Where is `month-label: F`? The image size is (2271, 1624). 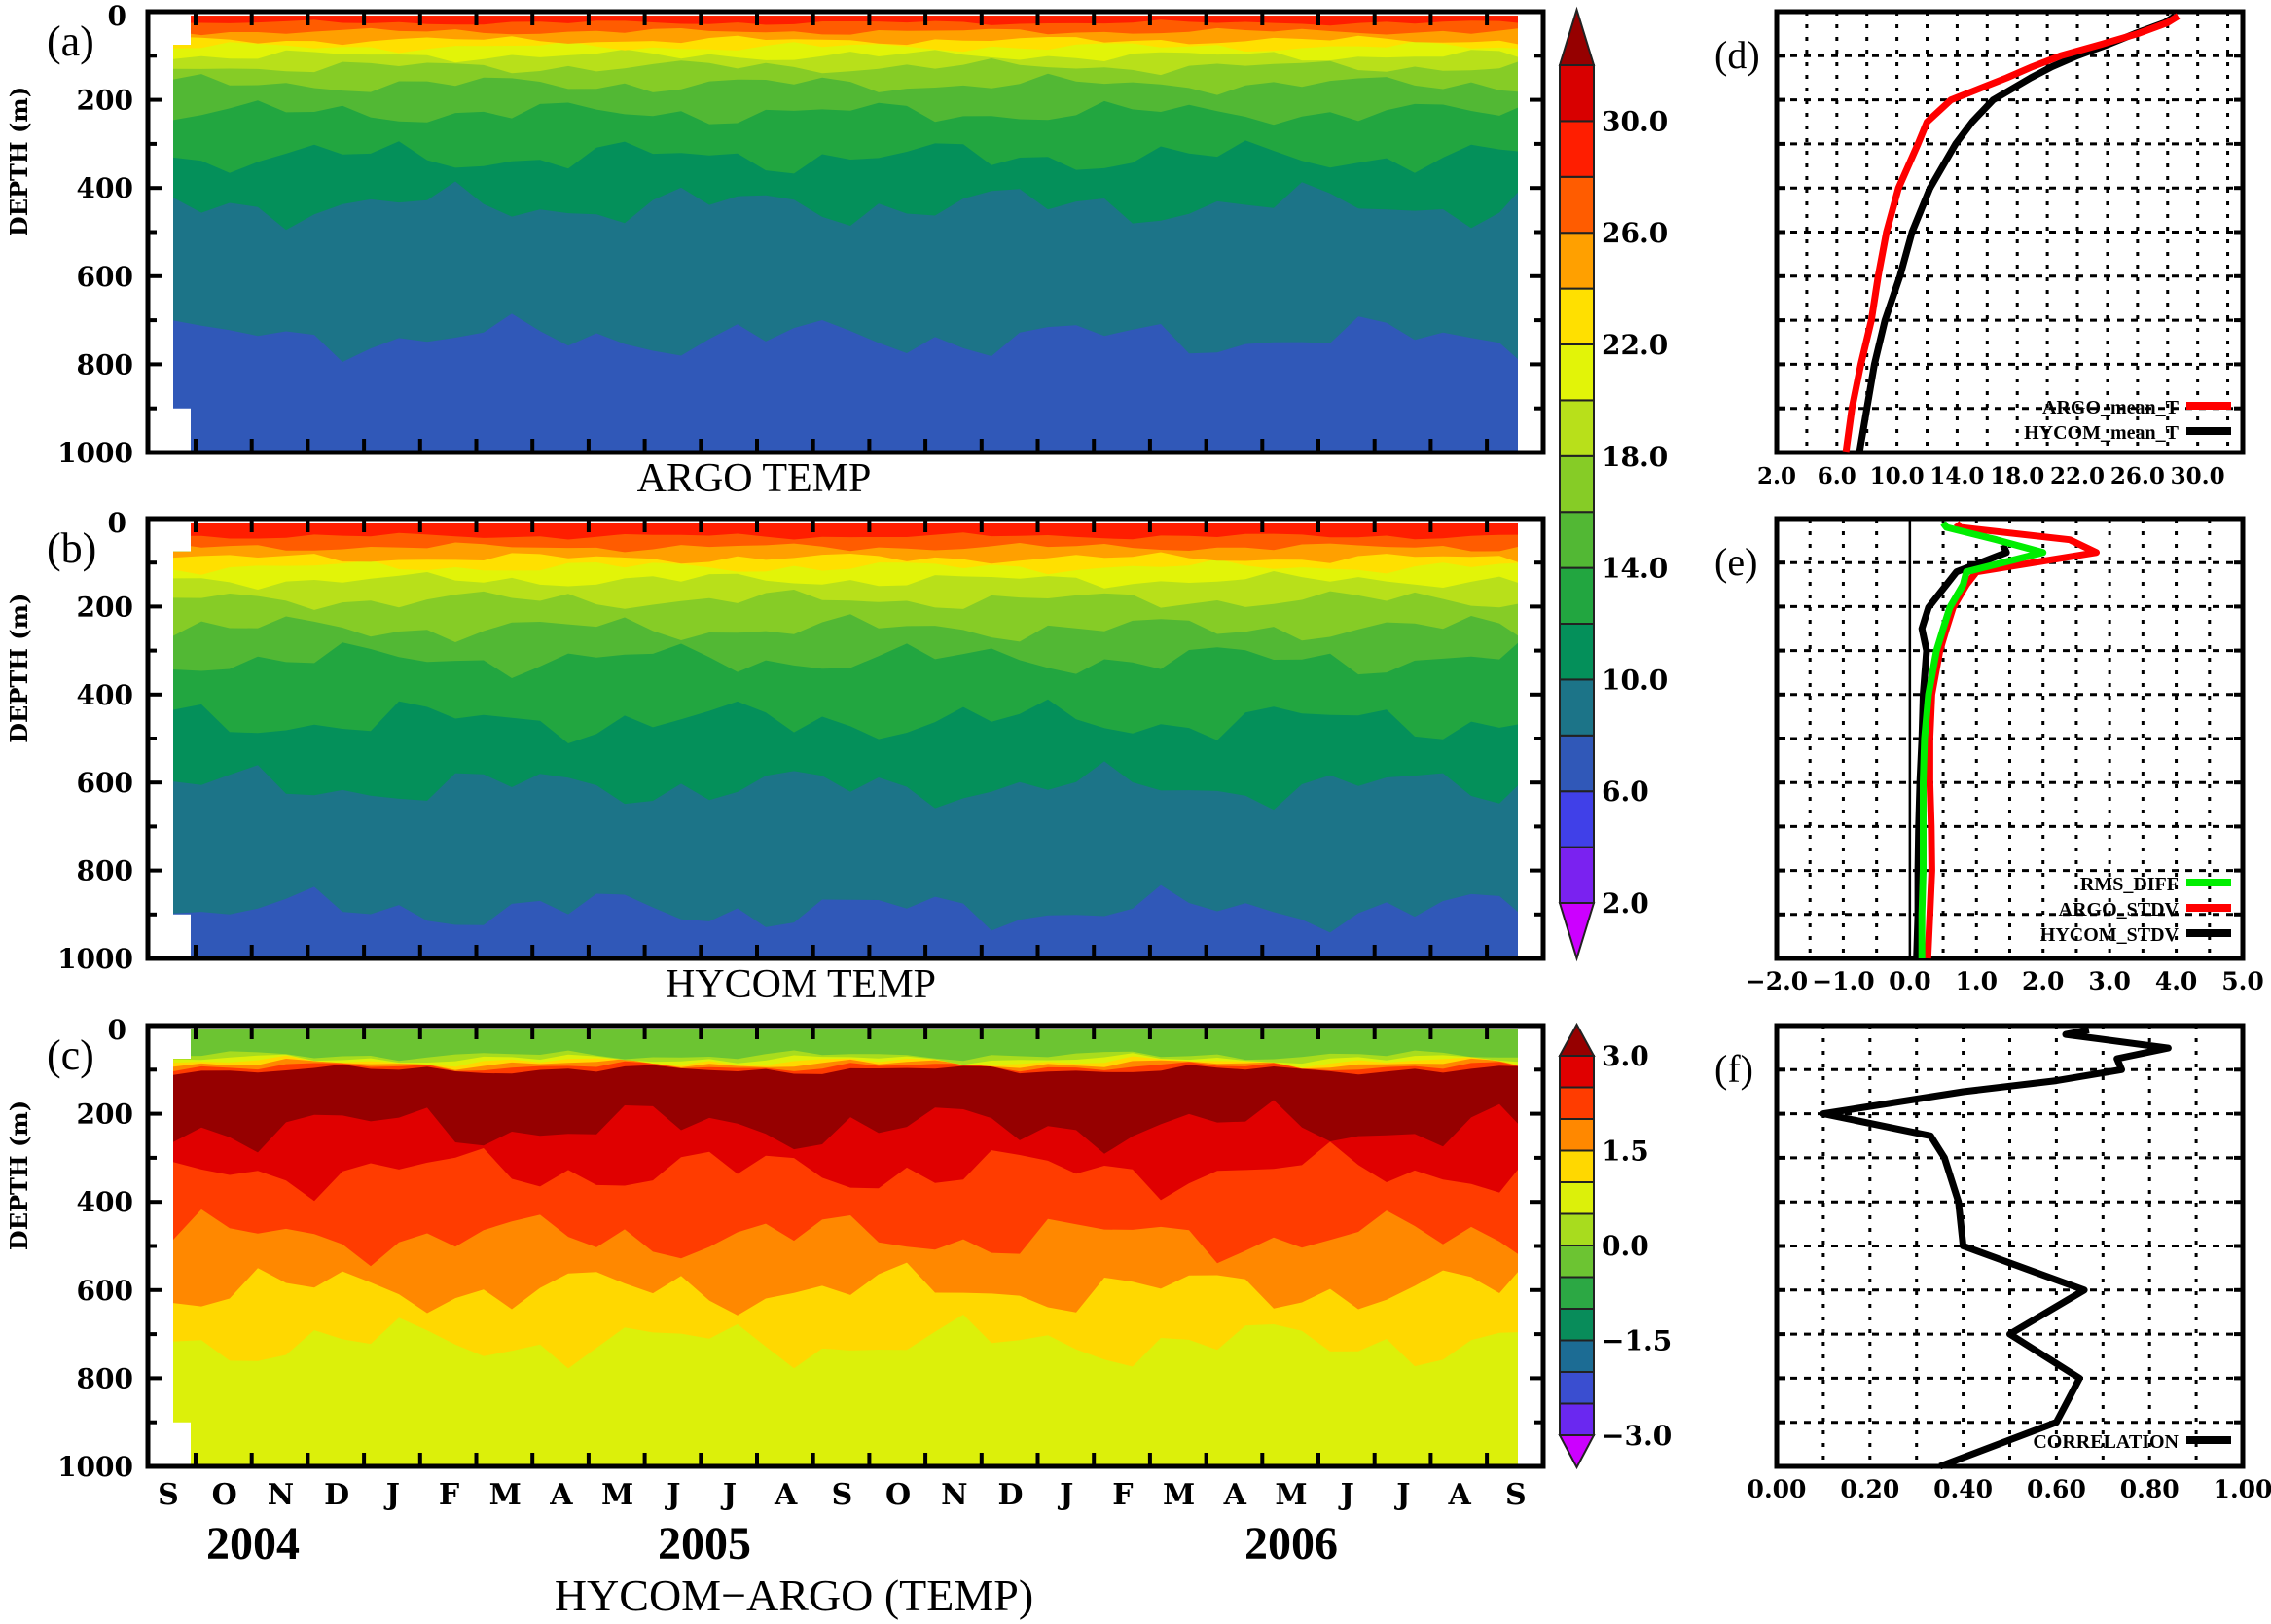 month-label: F is located at coordinates (1122, 1495).